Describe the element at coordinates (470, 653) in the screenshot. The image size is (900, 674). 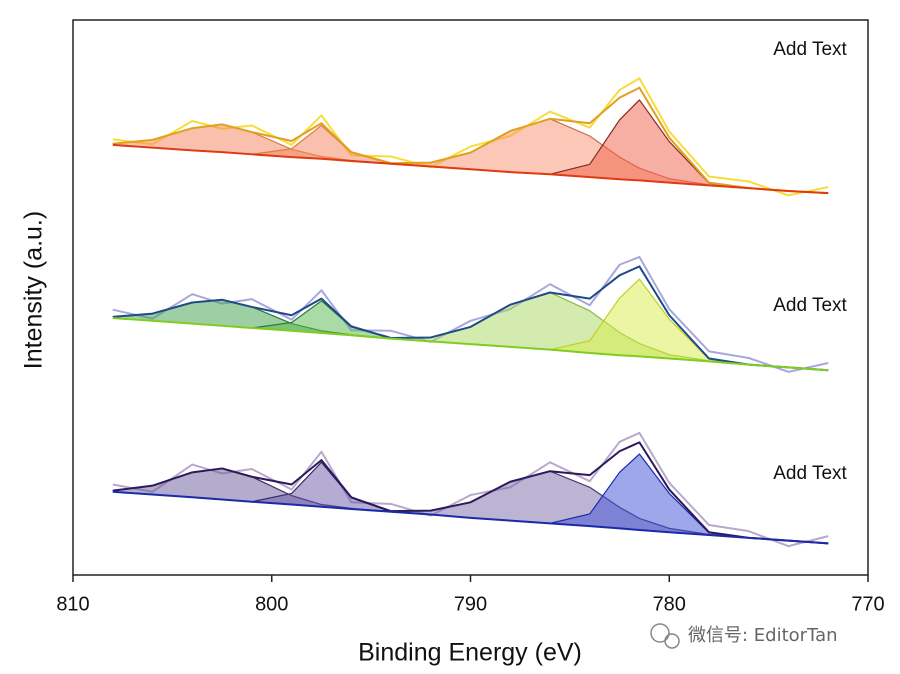
I see `x-axis-title: Binding Energy (eV)` at that location.